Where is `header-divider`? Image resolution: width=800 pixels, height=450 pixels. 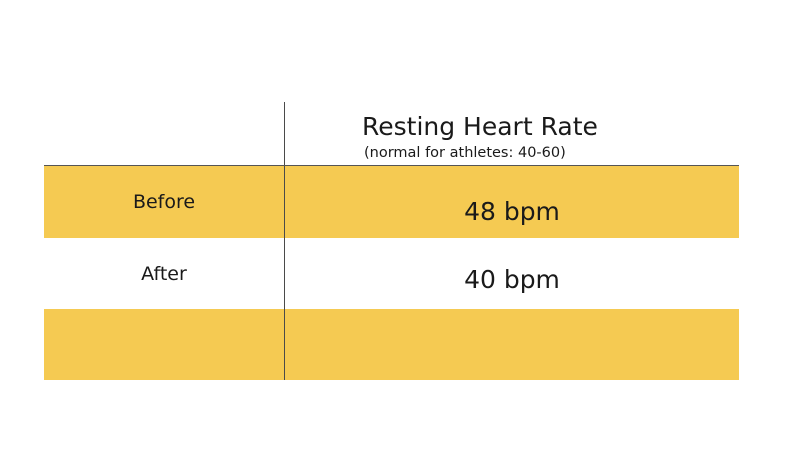 header-divider is located at coordinates (391, 165).